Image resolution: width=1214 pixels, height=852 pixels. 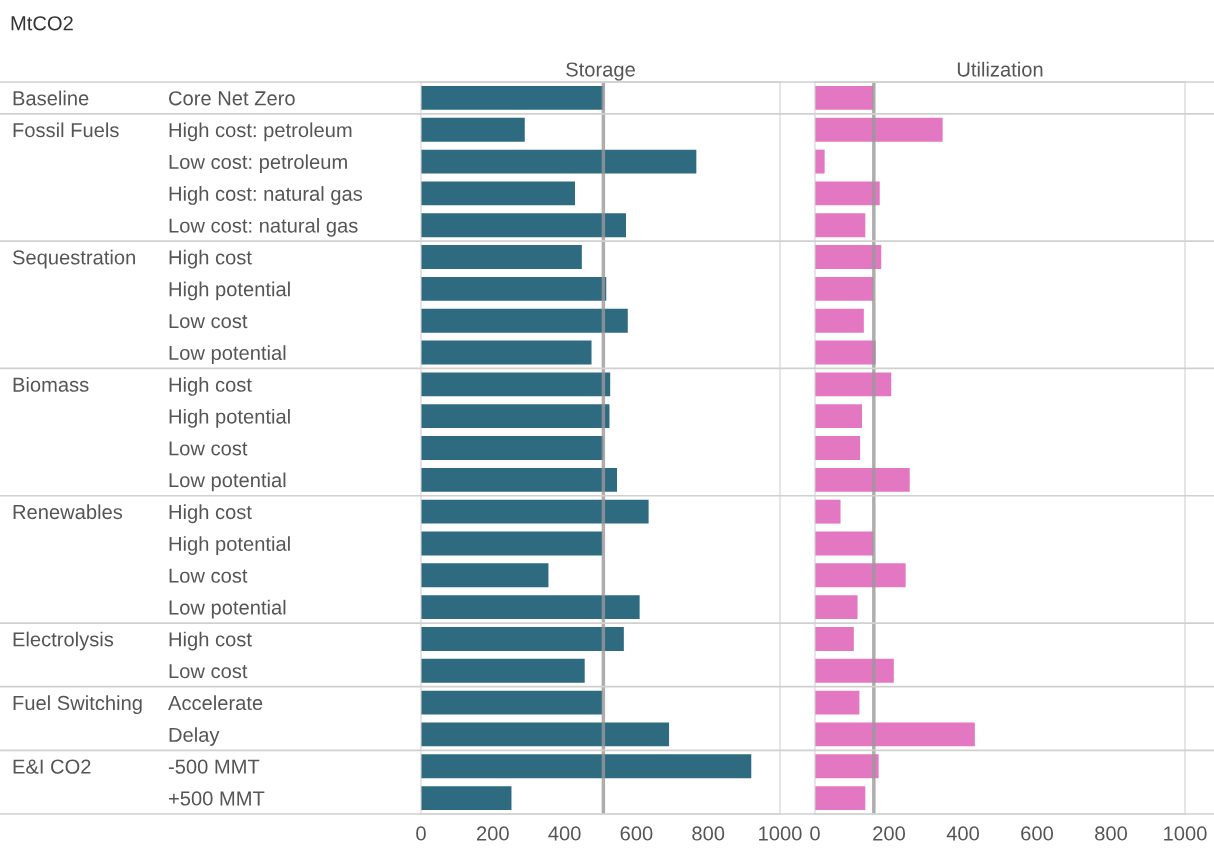 I want to click on y-tick-label: High cost: petroleum, so click(x=260, y=132).